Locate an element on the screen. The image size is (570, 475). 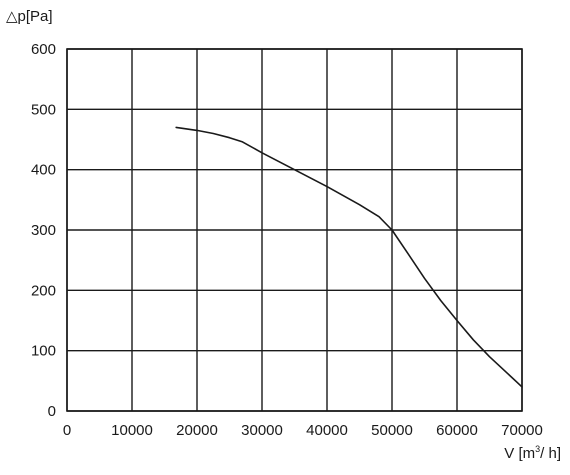
x-tick-labels: 0 10000 20000 30000 40000 50000 60000 70000 is located at coordinates (303, 430).